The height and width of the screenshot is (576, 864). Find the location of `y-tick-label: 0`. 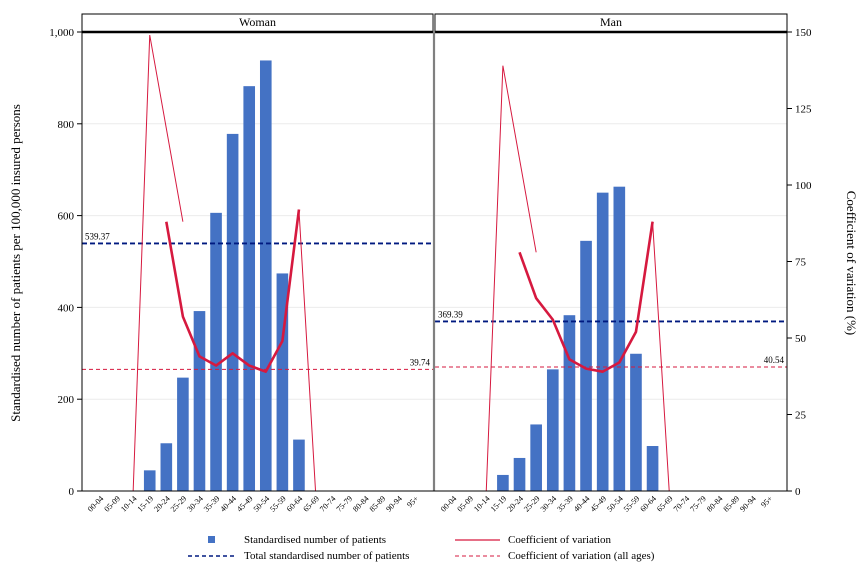

y-tick-label: 0 is located at coordinates (72, 492).